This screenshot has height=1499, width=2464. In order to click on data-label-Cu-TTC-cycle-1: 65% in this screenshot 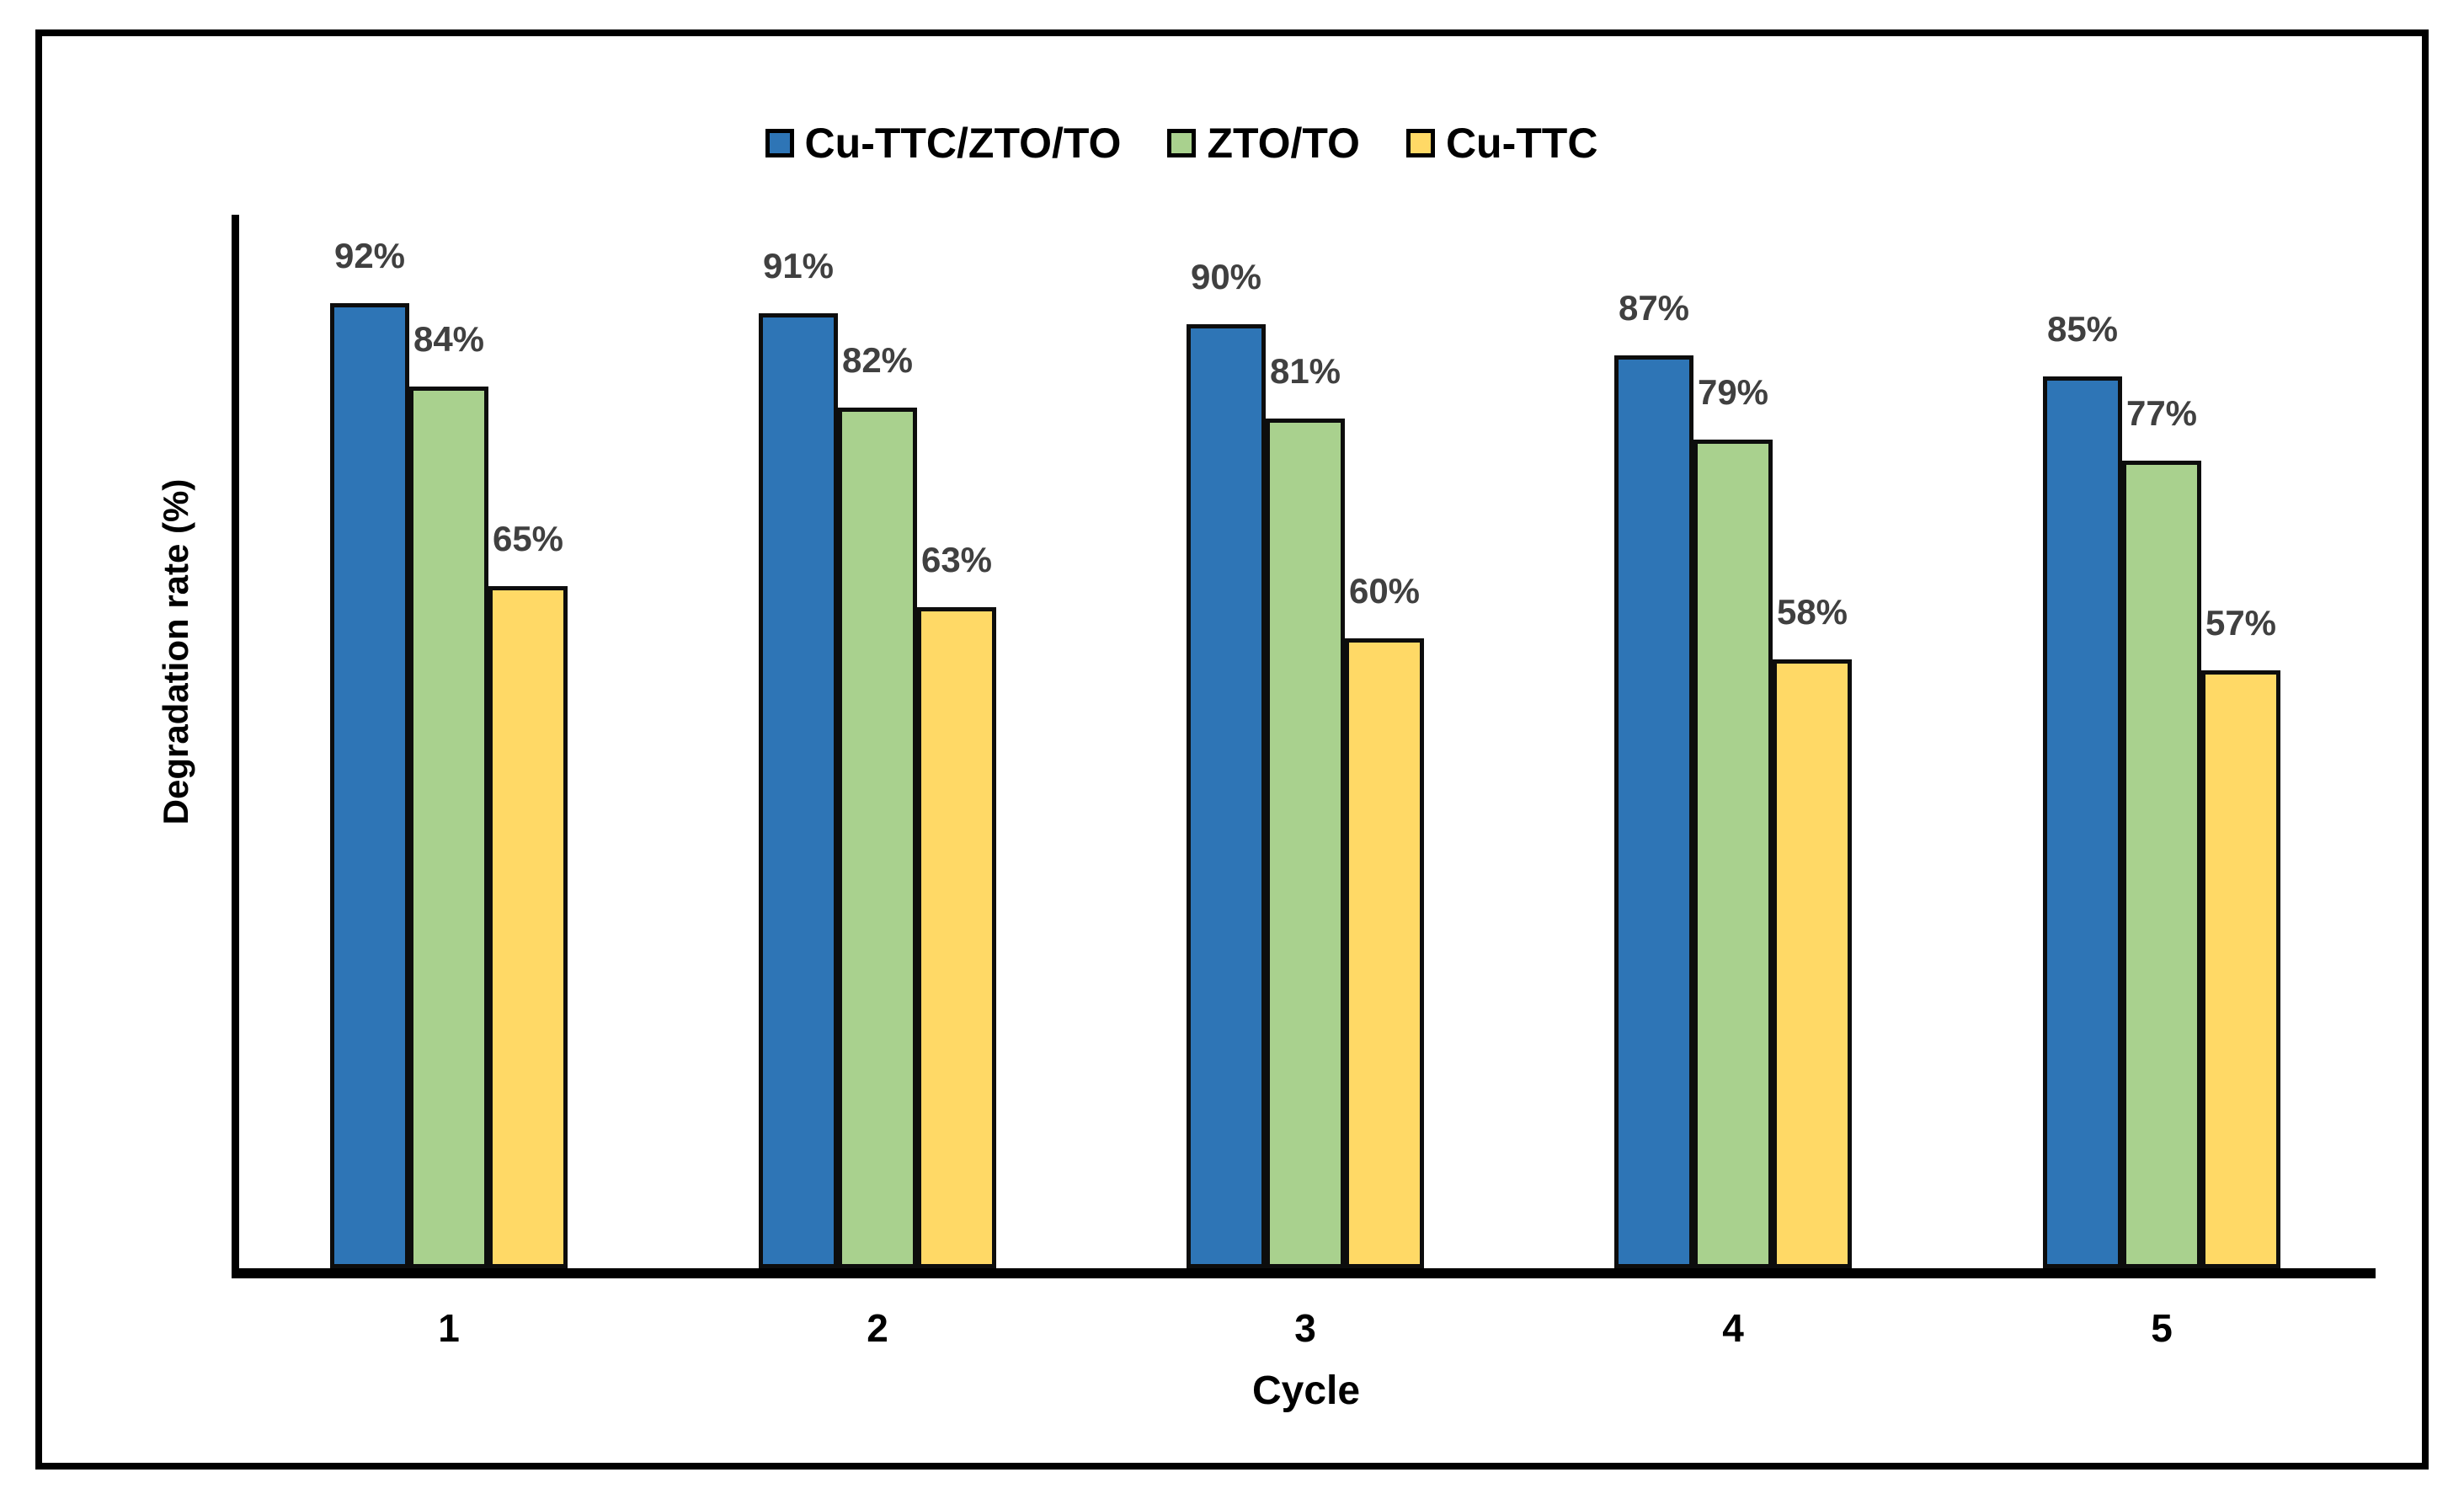, I will do `click(528, 538)`.